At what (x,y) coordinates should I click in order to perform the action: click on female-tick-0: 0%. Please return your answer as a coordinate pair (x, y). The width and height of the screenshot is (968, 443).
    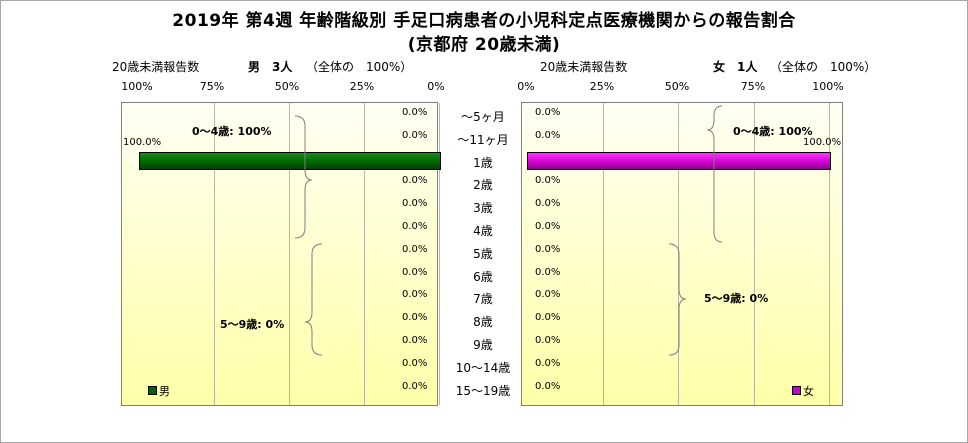
    Looking at the image, I should click on (526, 86).